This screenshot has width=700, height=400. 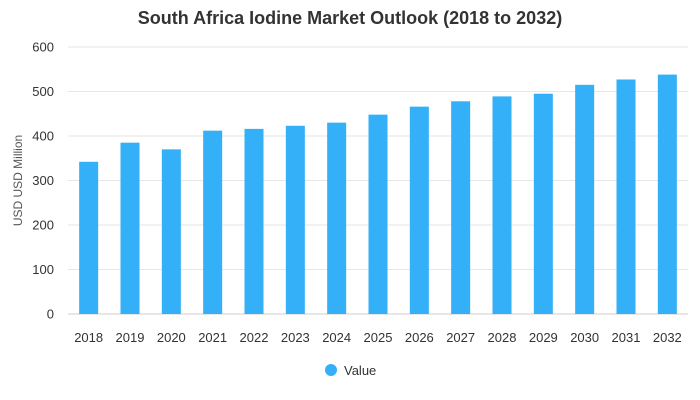 I want to click on x-tick-label: 2027, so click(x=460, y=337).